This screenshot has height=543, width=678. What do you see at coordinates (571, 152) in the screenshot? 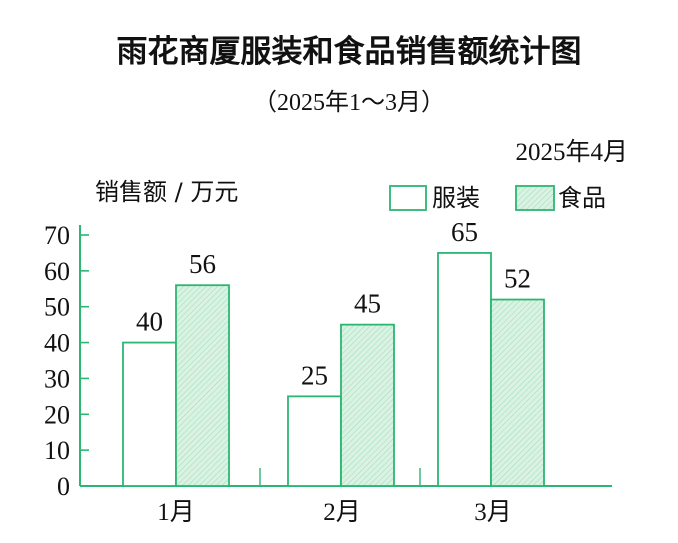
I see `chart-date: 2025年4月` at bounding box center [571, 152].